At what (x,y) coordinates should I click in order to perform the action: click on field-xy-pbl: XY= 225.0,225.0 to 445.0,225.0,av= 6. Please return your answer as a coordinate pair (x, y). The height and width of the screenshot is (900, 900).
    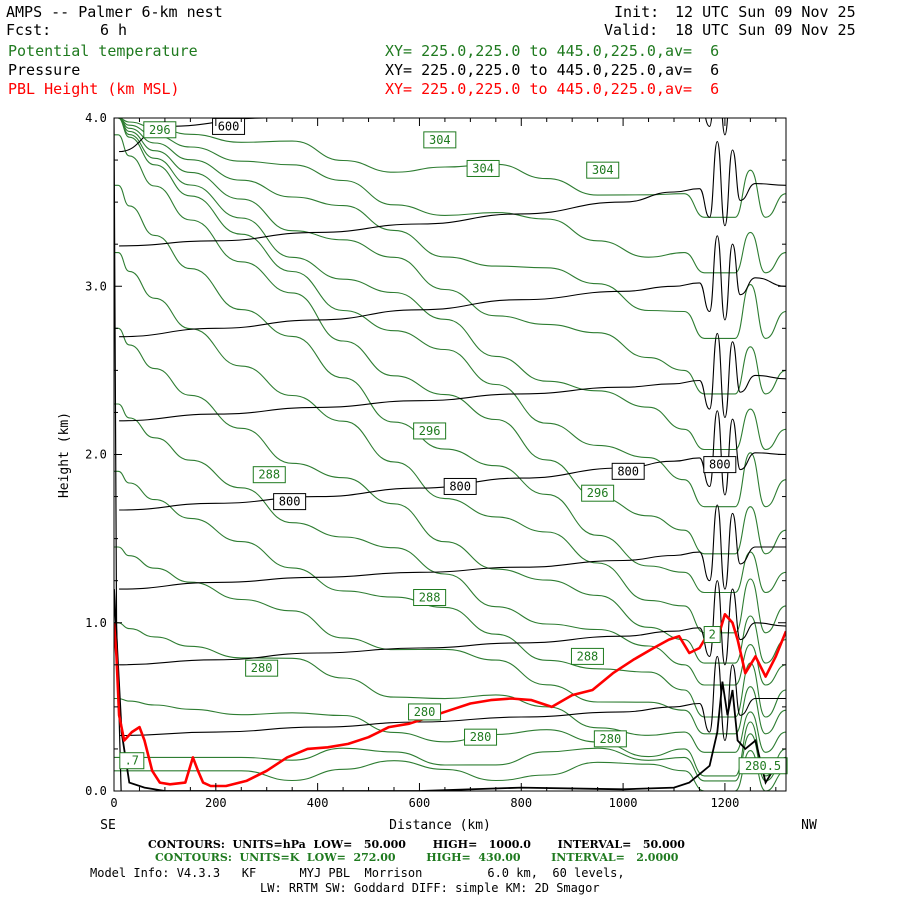
    Looking at the image, I should click on (552, 89).